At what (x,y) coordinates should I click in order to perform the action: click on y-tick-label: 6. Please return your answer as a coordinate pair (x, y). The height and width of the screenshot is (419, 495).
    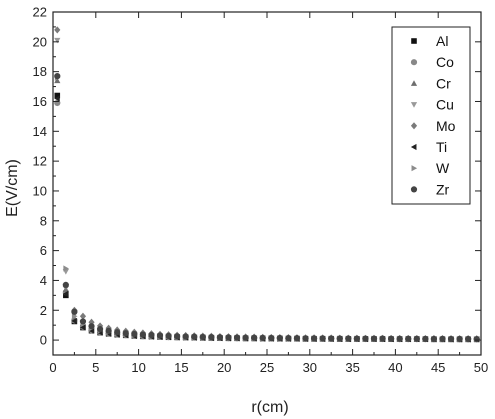
    Looking at the image, I should click on (43, 250).